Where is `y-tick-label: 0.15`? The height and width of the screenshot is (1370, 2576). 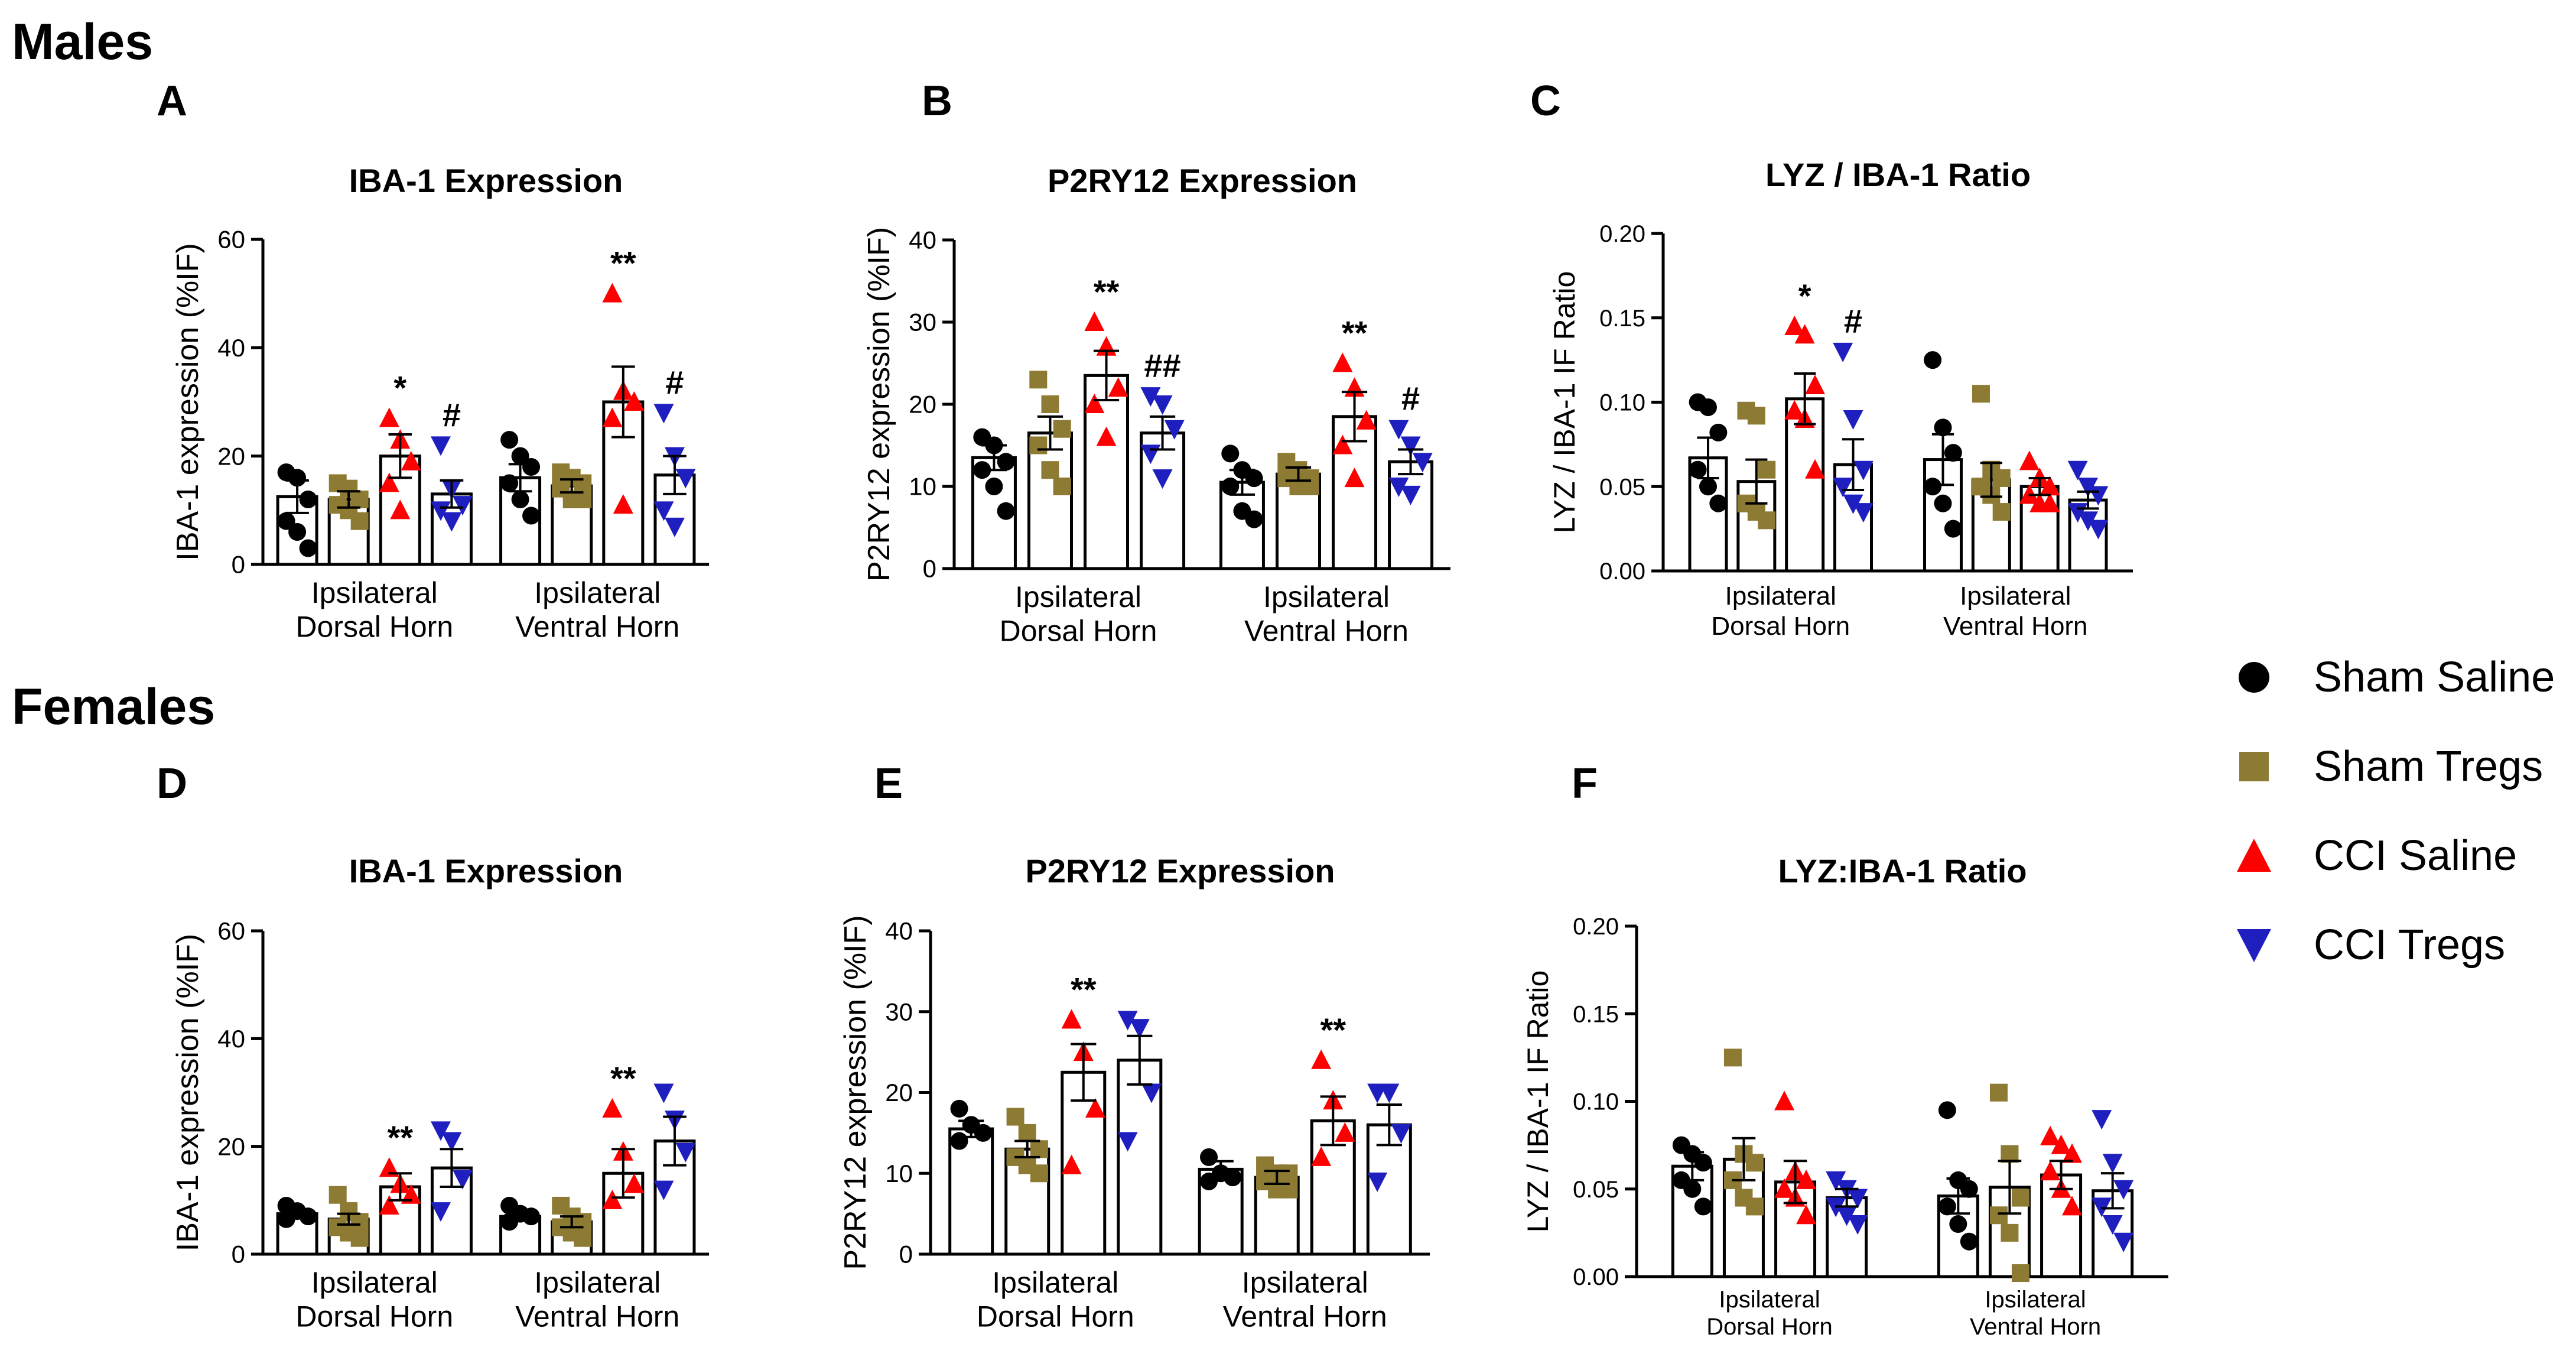
y-tick-label: 0.15 is located at coordinates (1596, 1014).